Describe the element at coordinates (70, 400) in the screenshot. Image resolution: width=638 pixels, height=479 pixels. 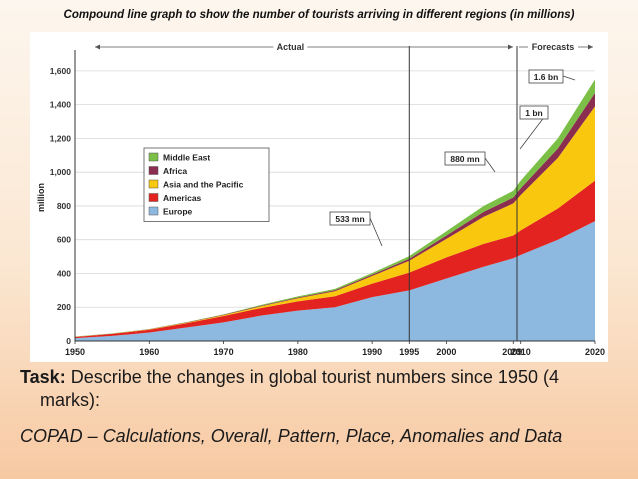
I see `task-line2: marks):` at that location.